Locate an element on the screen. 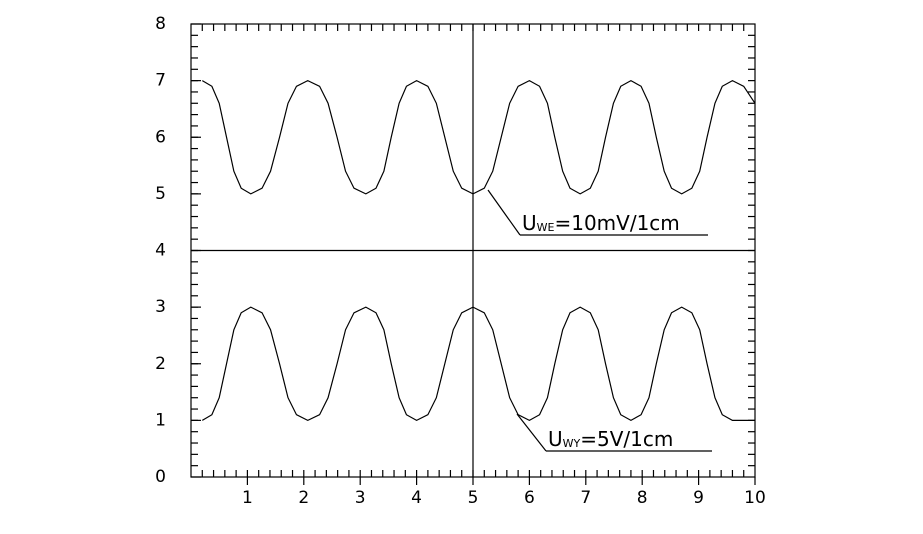 The height and width of the screenshot is (534, 923). x-tick-label: 4 is located at coordinates (416, 498).